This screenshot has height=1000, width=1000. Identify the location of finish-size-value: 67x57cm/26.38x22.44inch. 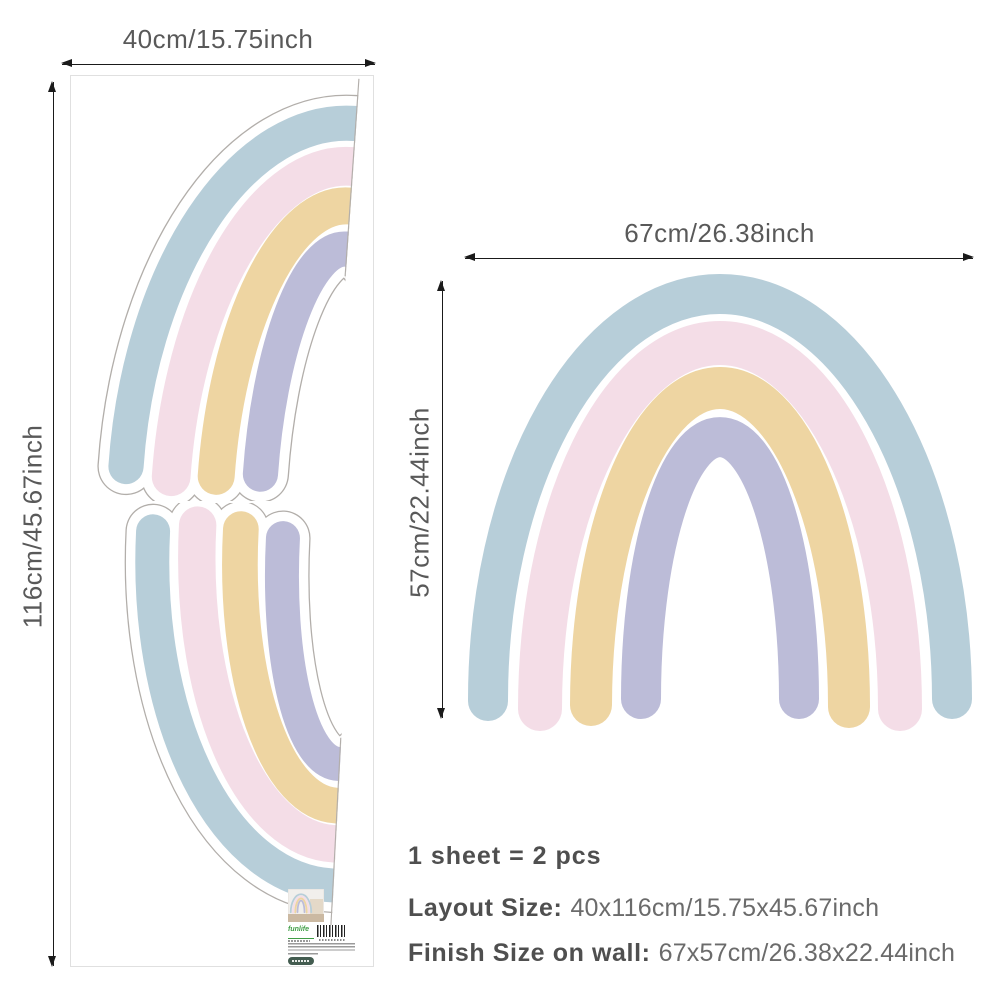
(807, 953).